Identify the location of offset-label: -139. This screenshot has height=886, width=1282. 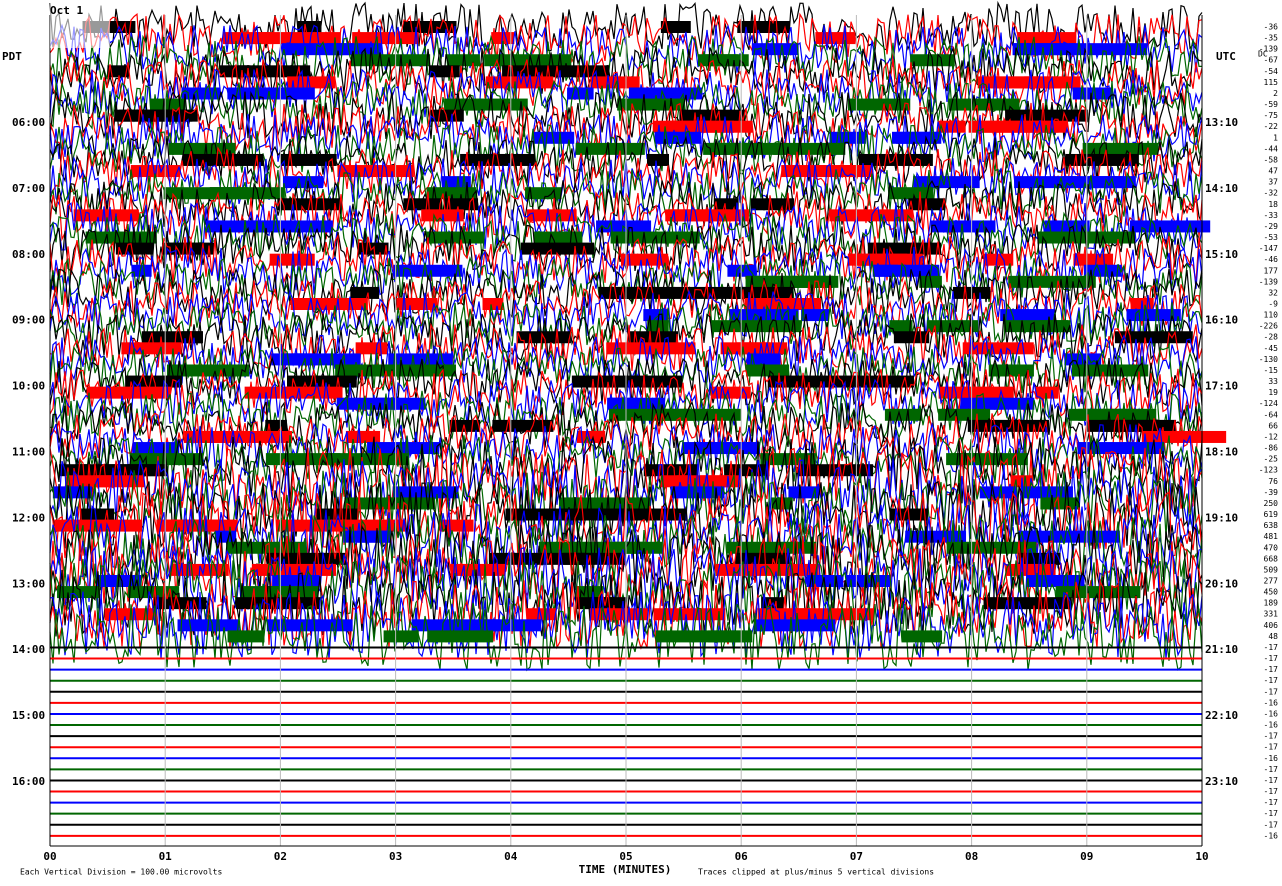
(1268, 49).